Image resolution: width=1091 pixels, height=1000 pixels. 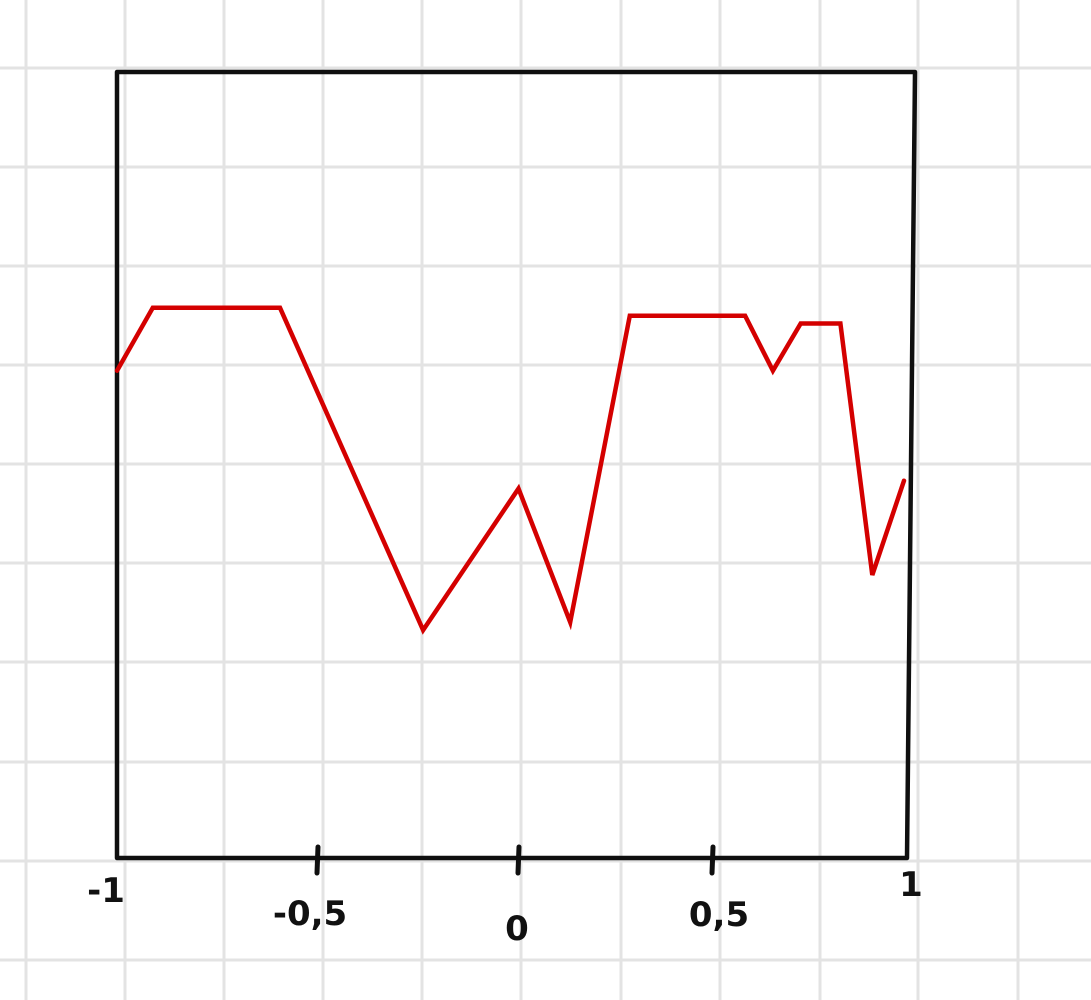 I want to click on x-tick-label: 0, so click(x=517, y=929).